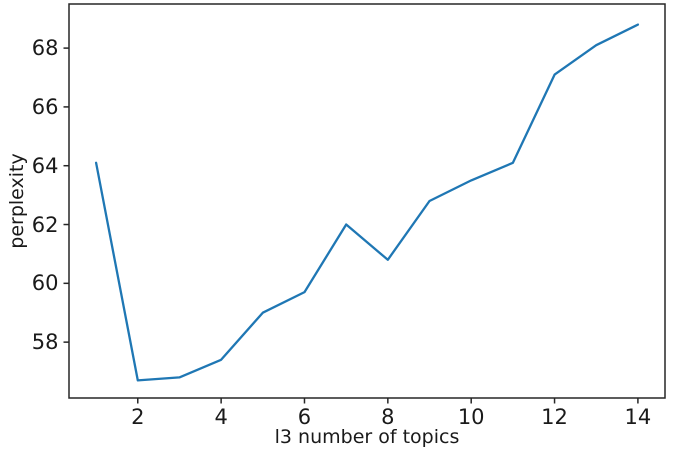  I want to click on y-tick-label: 62, so click(45, 224).